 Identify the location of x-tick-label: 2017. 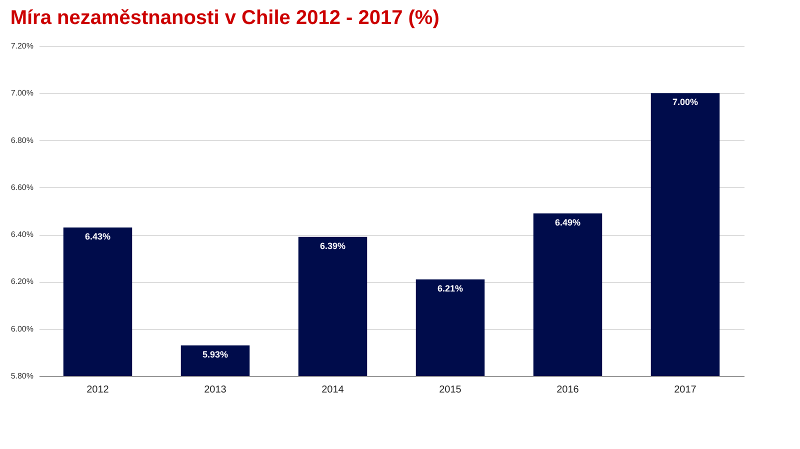
(685, 390).